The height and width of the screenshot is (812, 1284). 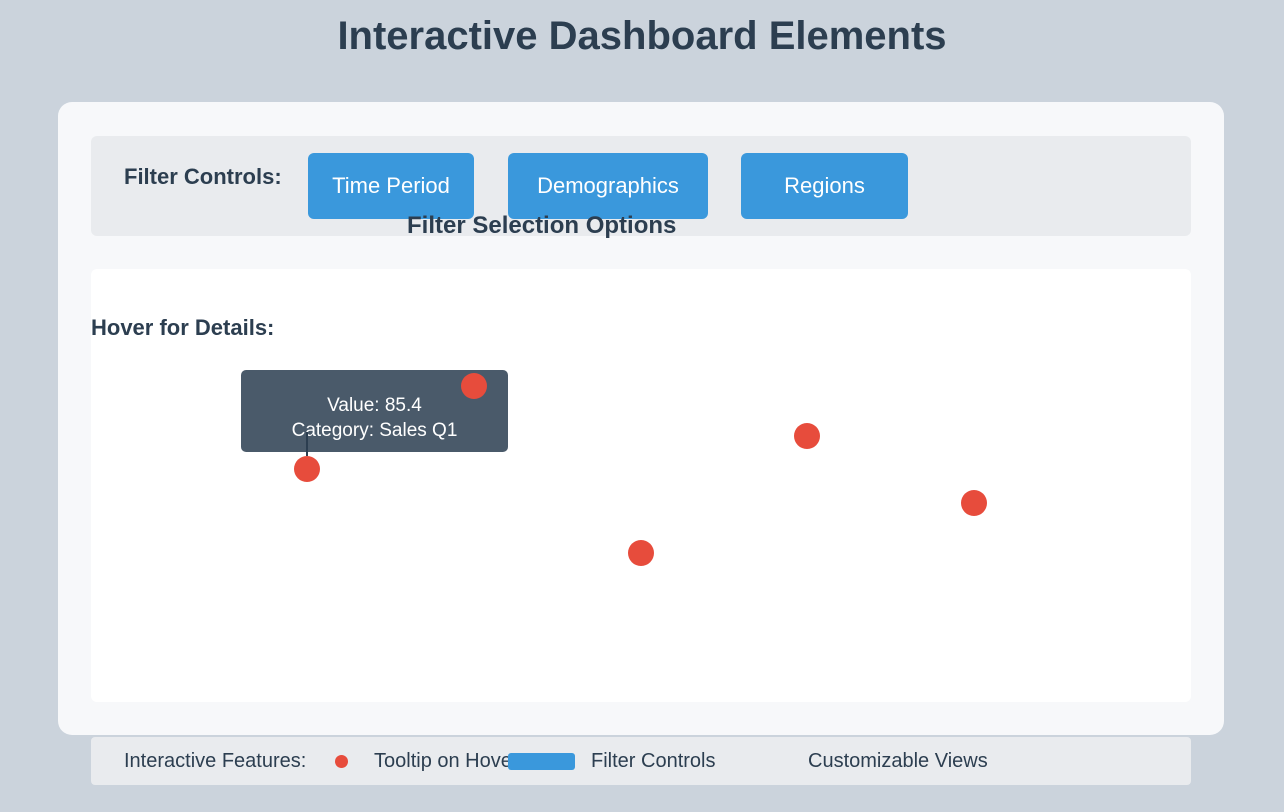 I want to click on tooltip-category: Category: Sales Q1, so click(x=374, y=430).